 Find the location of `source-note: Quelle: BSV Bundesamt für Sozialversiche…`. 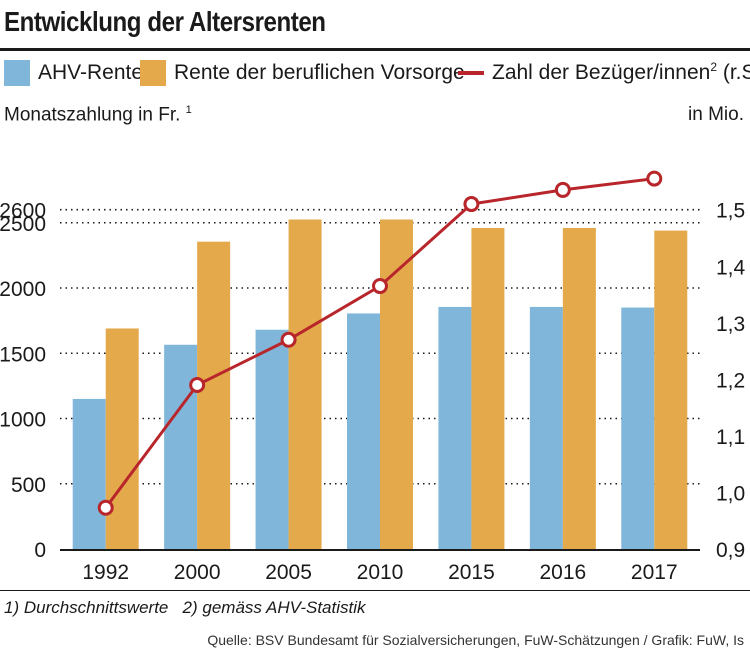

source-note: Quelle: BSV Bundesamt für Sozialversiche… is located at coordinates (475, 640).